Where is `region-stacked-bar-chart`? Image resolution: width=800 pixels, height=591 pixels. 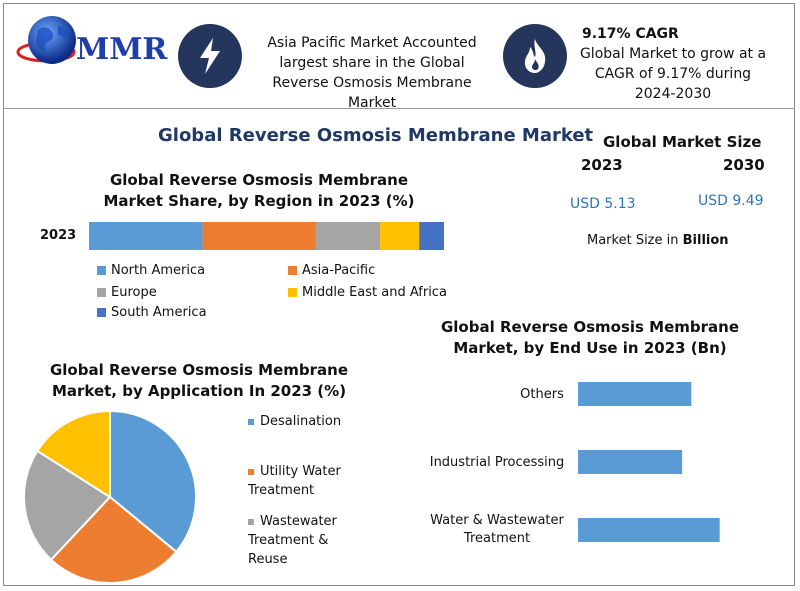 region-stacked-bar-chart is located at coordinates (266, 236).